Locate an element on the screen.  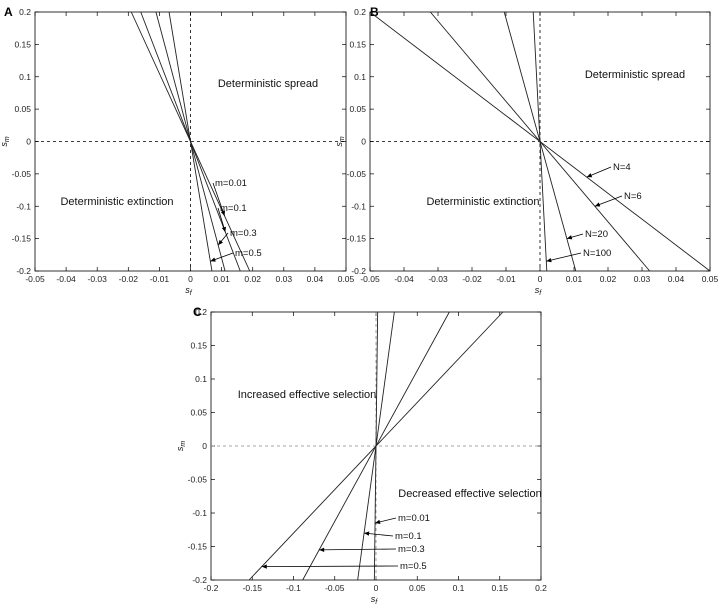
panel-a-series-label: m=0.1 is located at coordinates (233, 208).